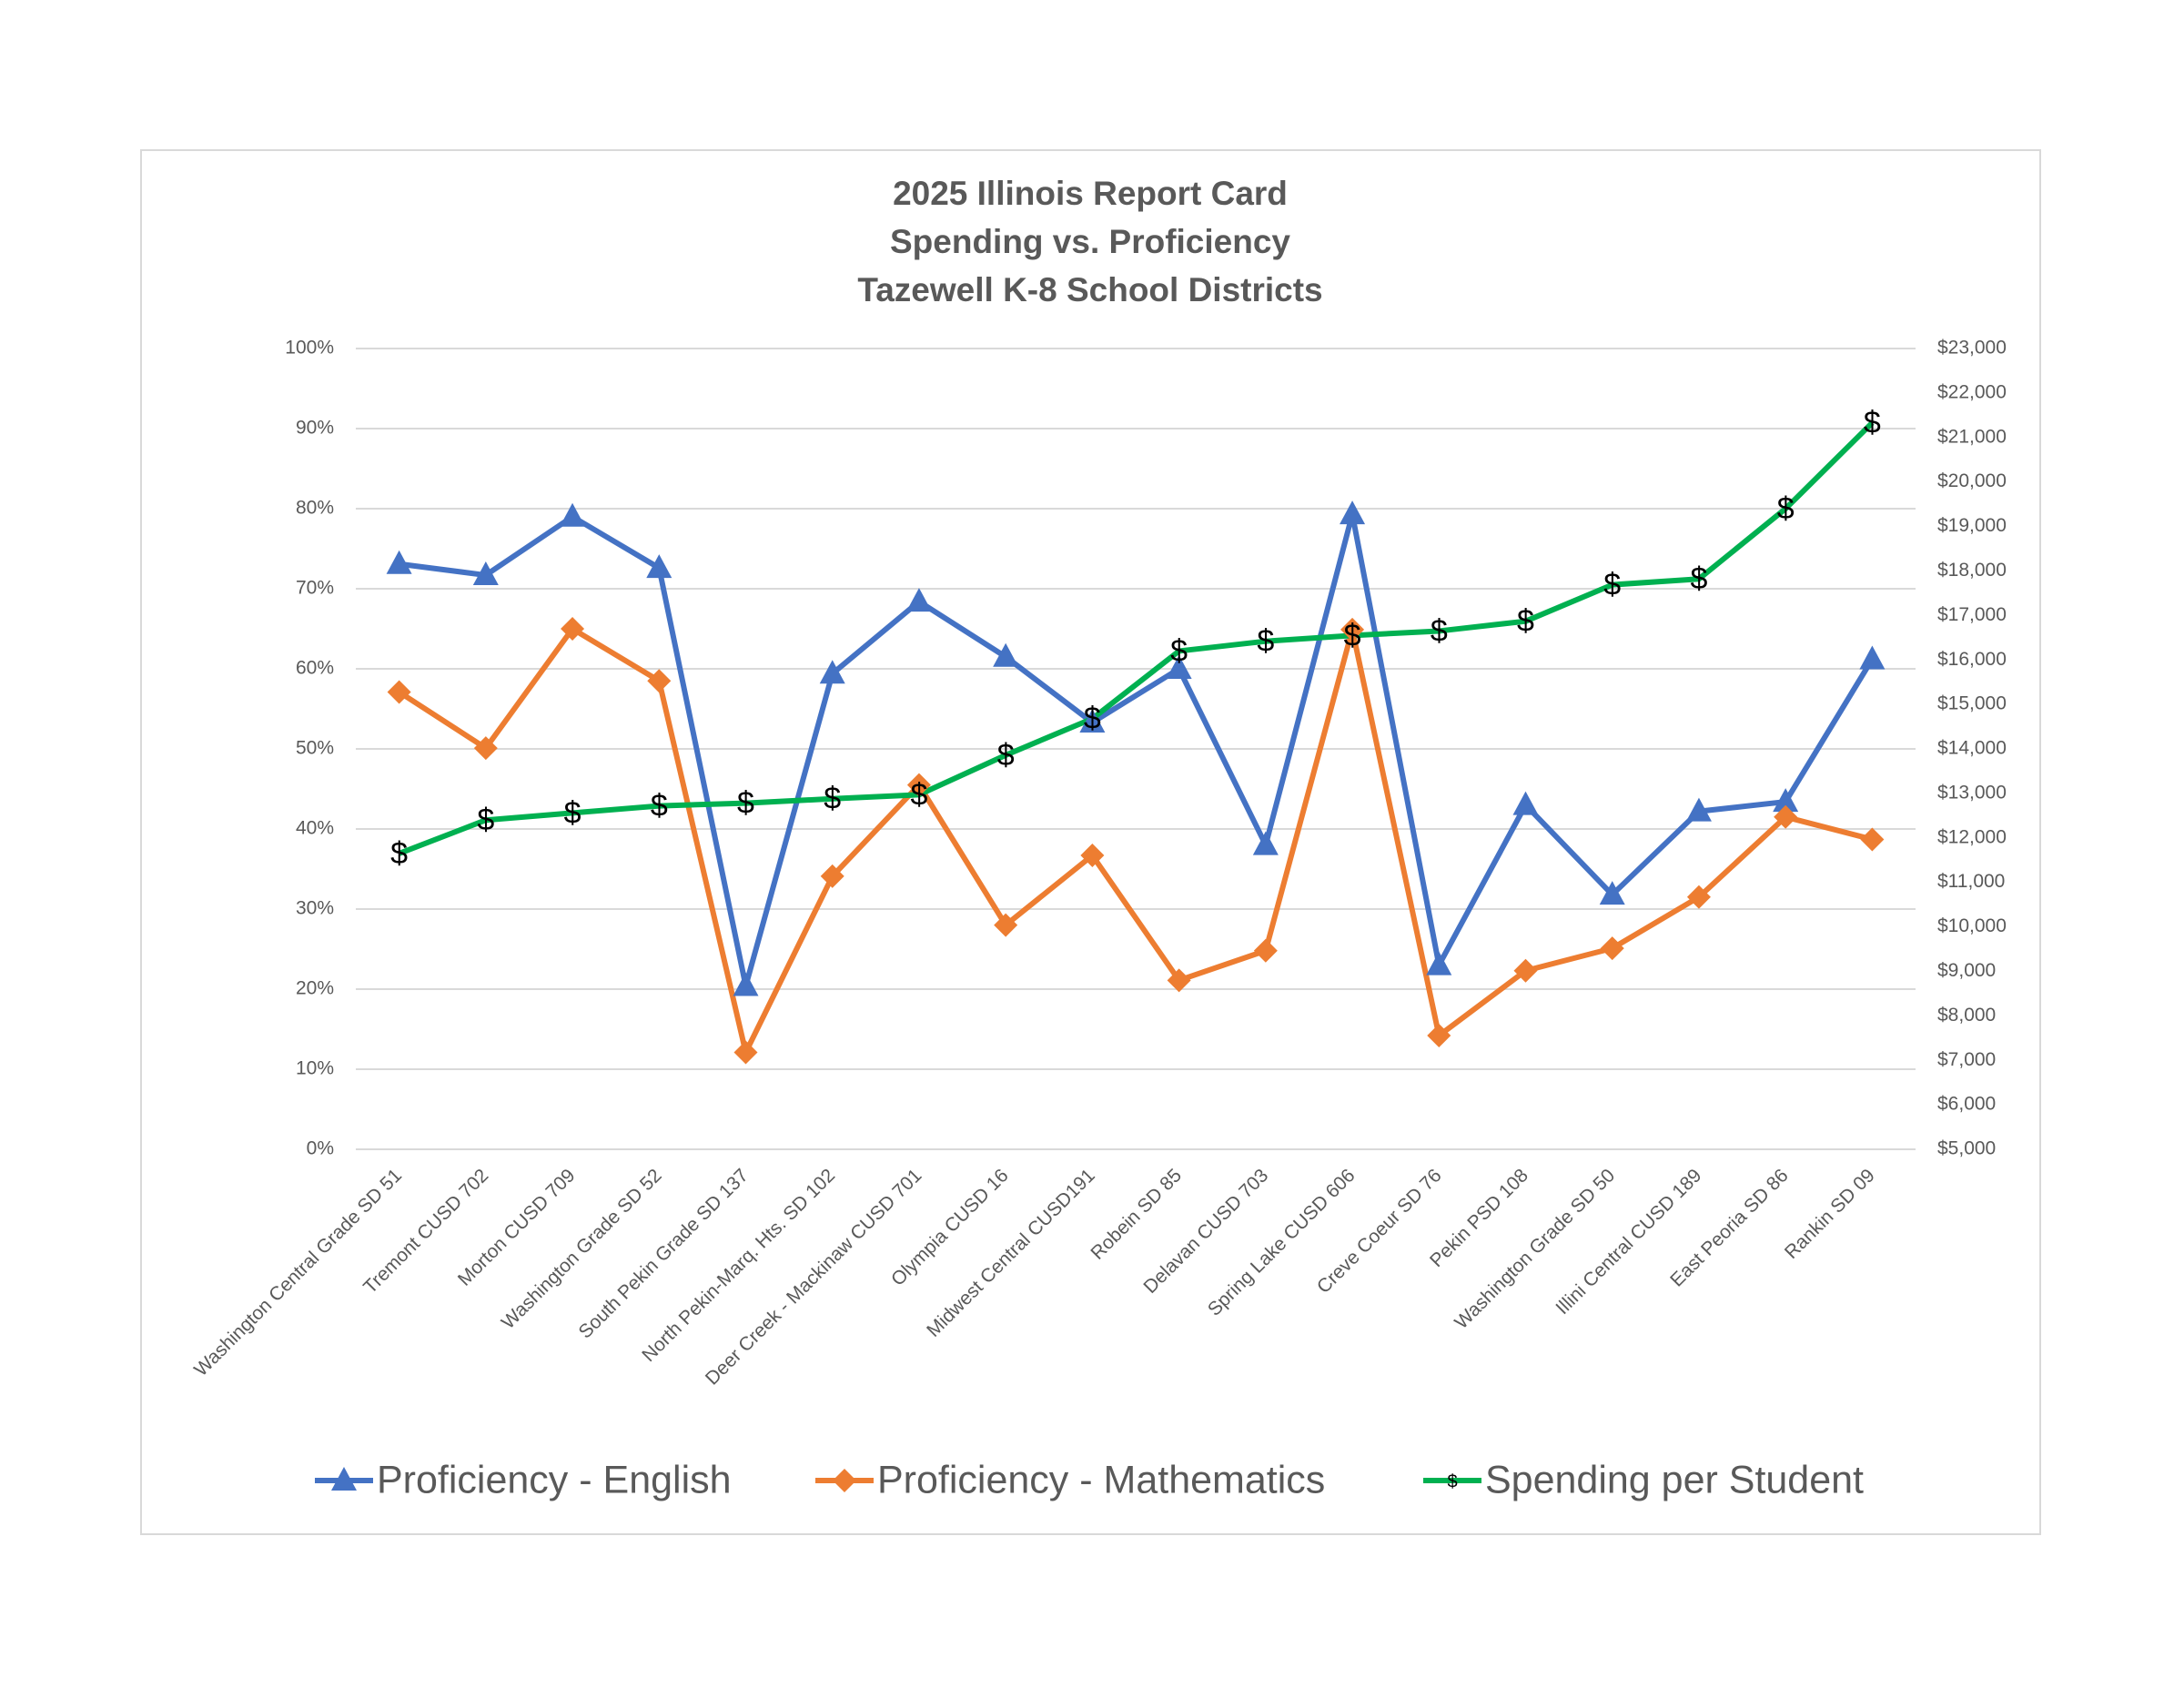 This screenshot has width=2184, height=1688. Describe the element at coordinates (310, 348) in the screenshot. I see `y-tick-label: 100%` at that location.